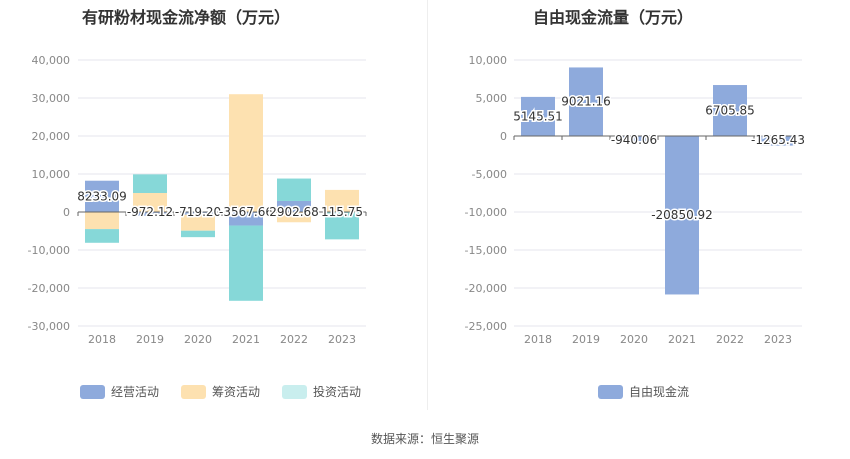 Image resolution: width=850 pixels, height=459 pixels. What do you see at coordinates (66, 212) in the screenshot?
I see `left-ytick-label: 0` at bounding box center [66, 212].